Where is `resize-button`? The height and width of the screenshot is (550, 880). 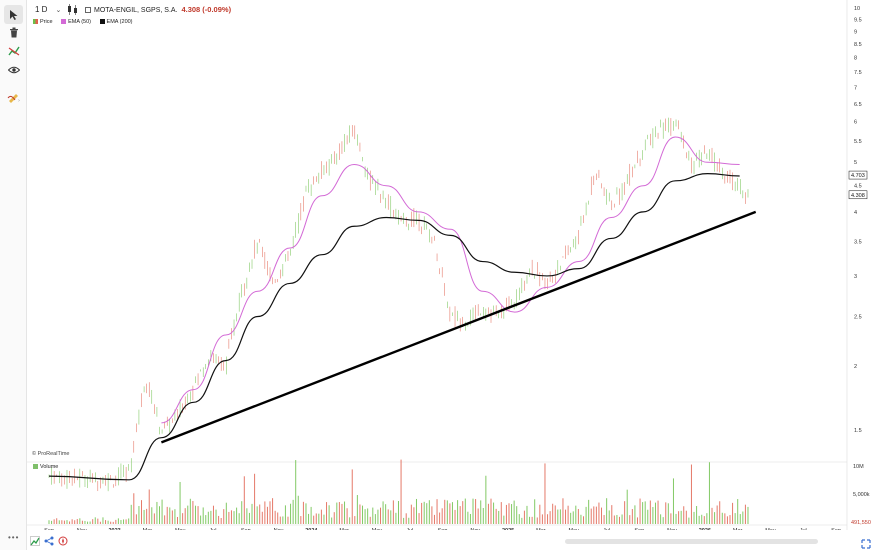
resize-button is located at coordinates (866, 543).